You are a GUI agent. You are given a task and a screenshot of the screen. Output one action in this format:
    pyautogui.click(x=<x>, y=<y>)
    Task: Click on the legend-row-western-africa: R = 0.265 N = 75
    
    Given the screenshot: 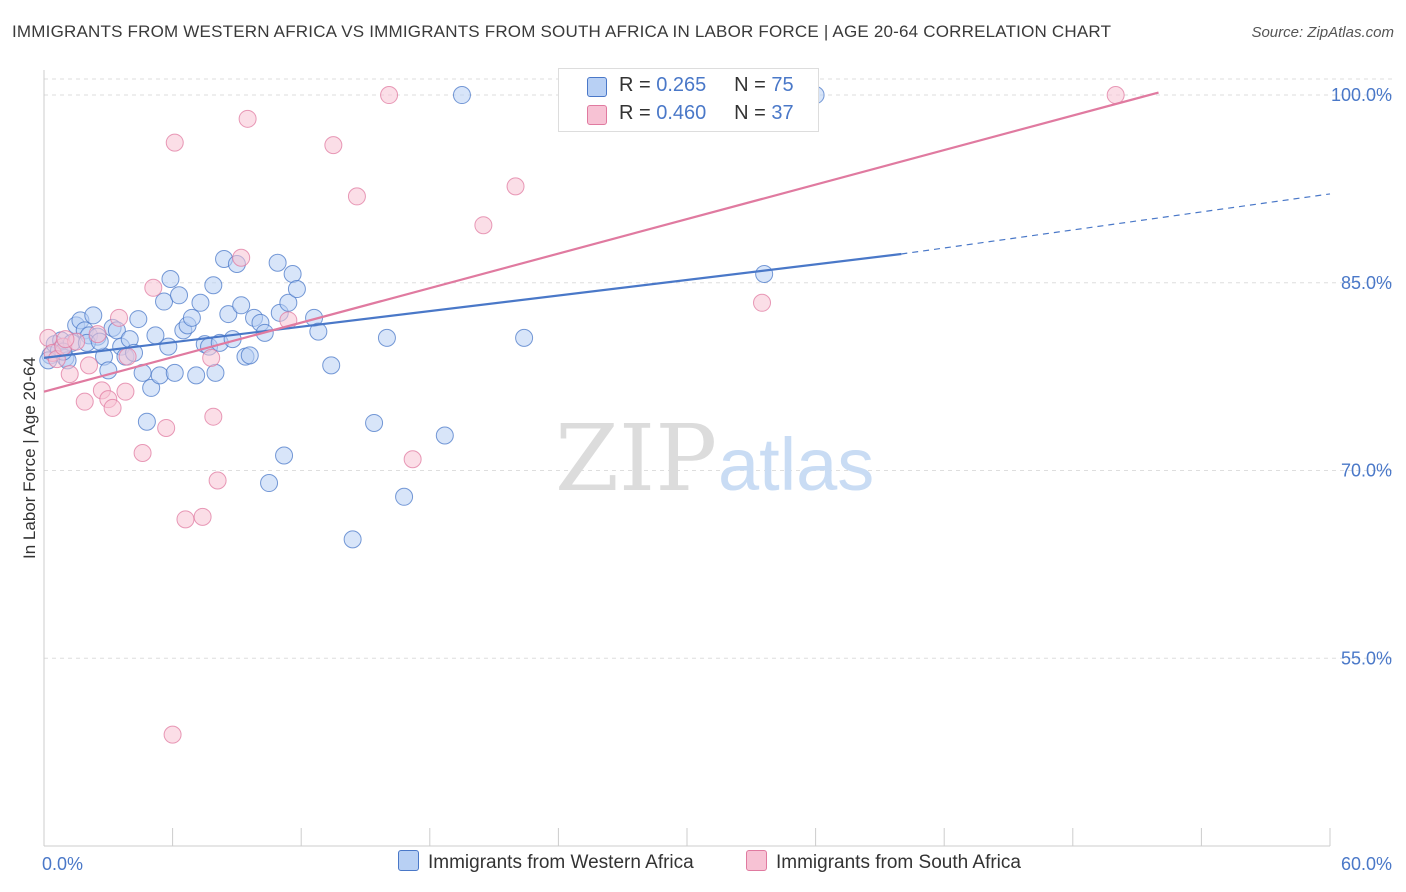 What is the action you would take?
    pyautogui.click(x=688, y=86)
    